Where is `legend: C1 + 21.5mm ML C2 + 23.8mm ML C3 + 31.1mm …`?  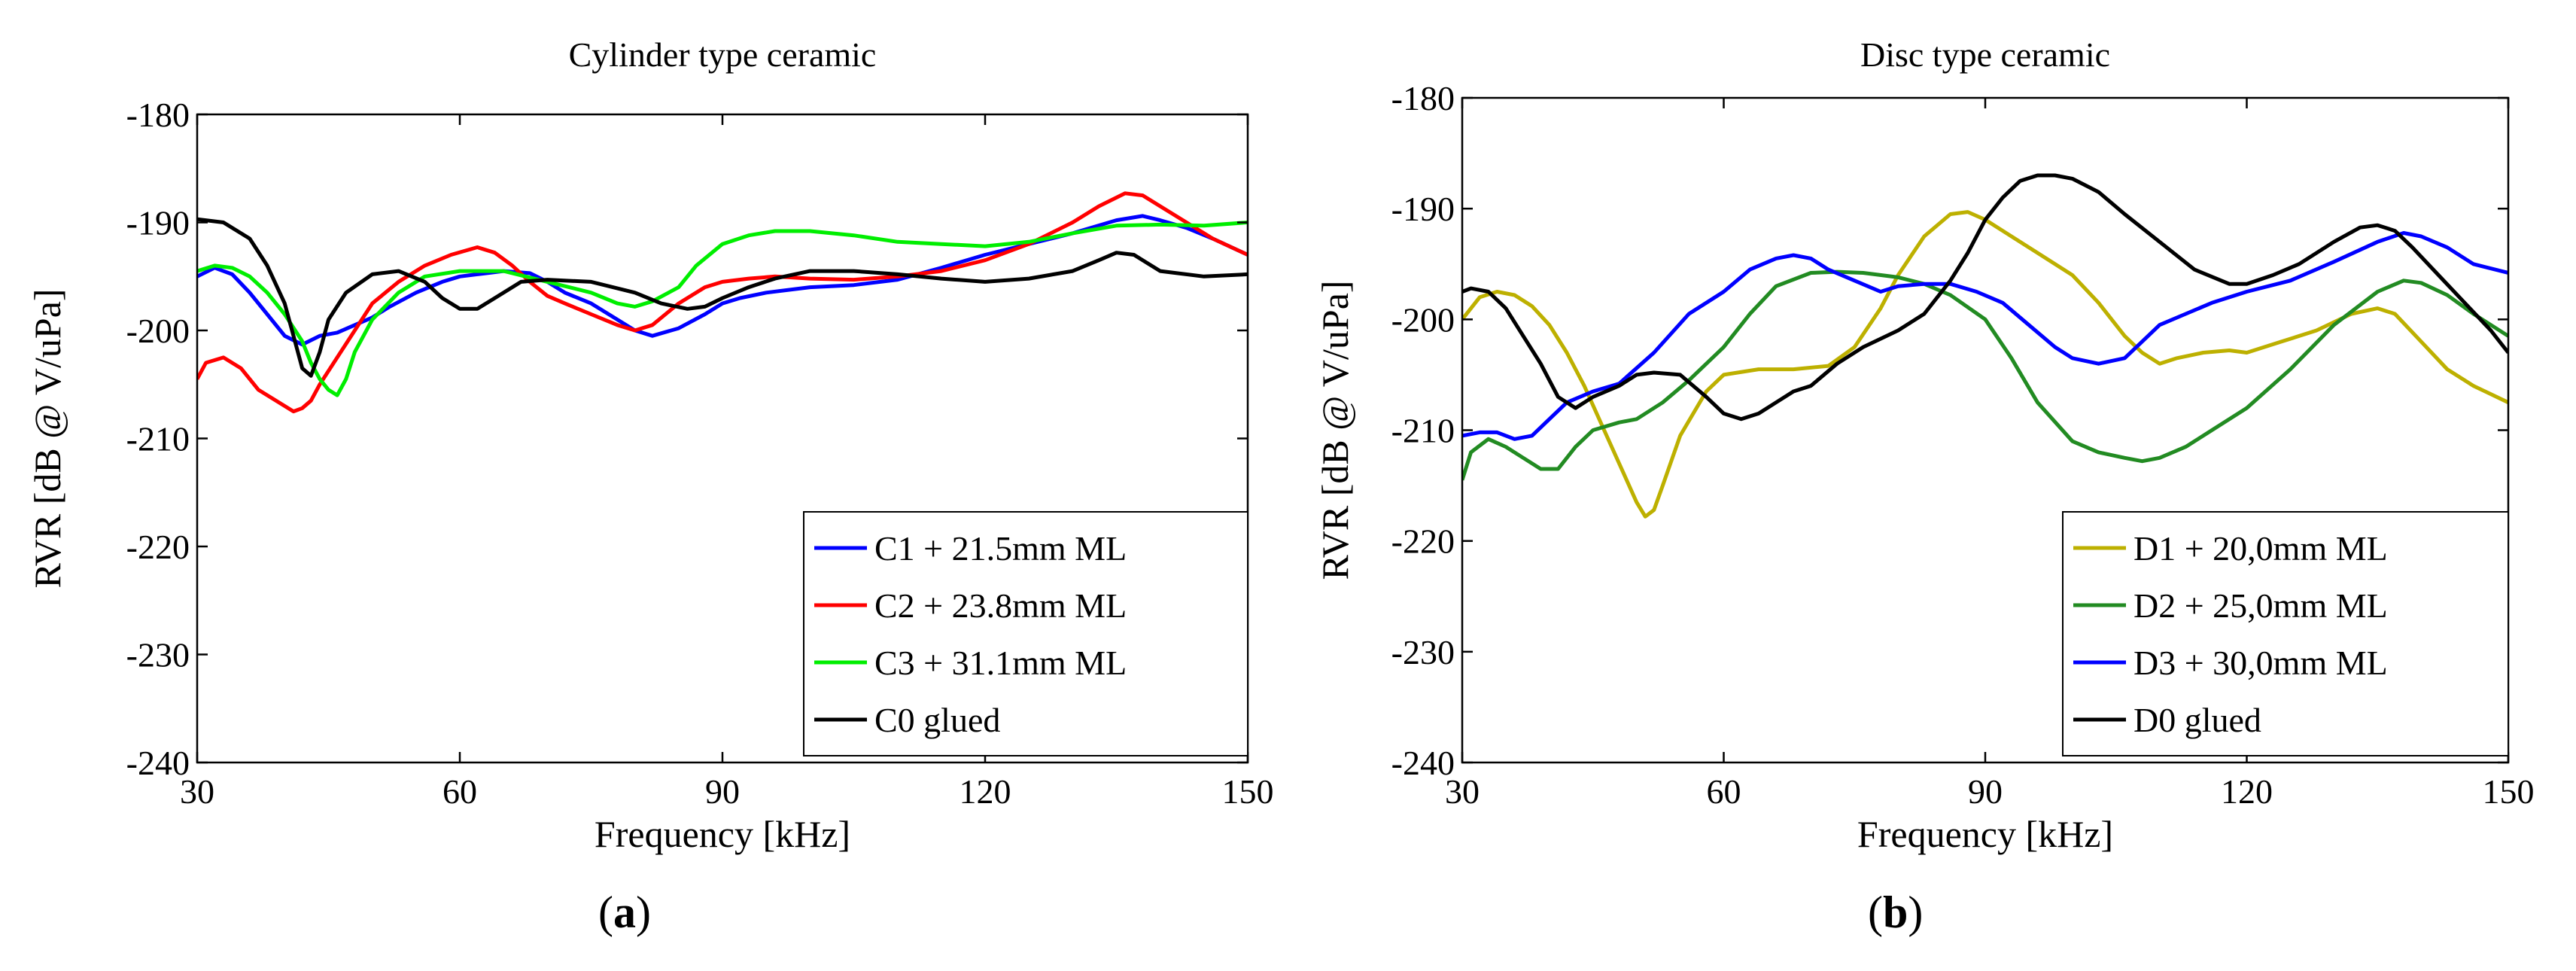 legend: C1 + 21.5mm ML C2 + 23.8mm ML C3 + 31.1mm … is located at coordinates (1025, 633).